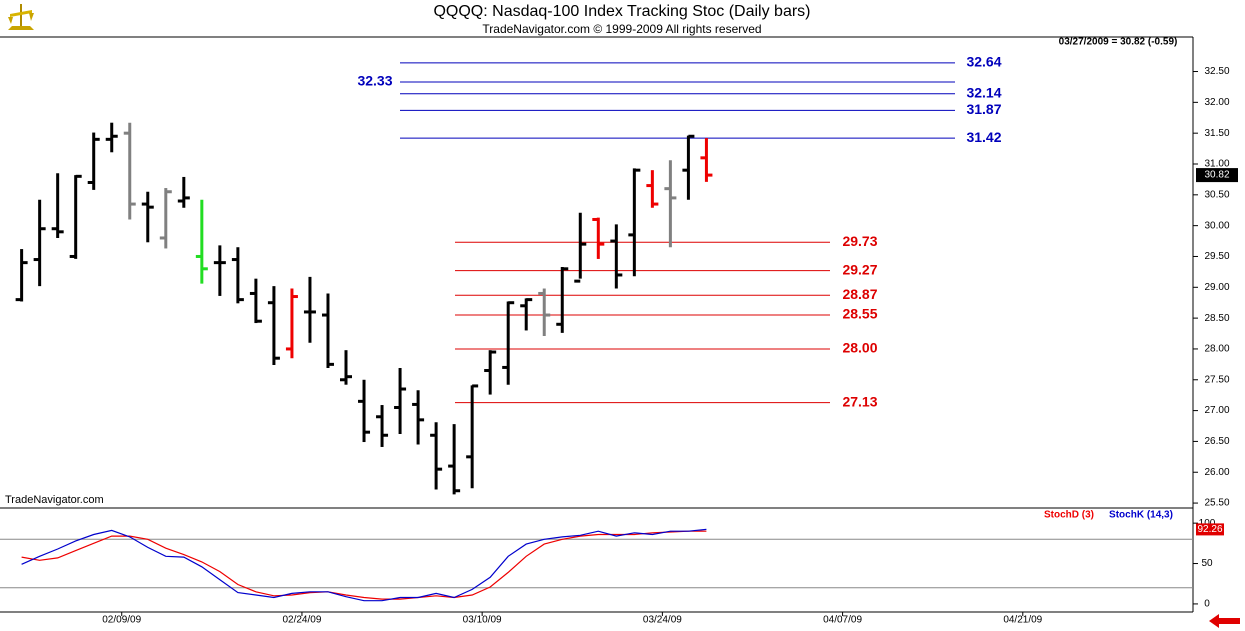 Image resolution: width=1245 pixels, height=631 pixels. I want to click on last-price-label: 30.82, so click(1216, 175).